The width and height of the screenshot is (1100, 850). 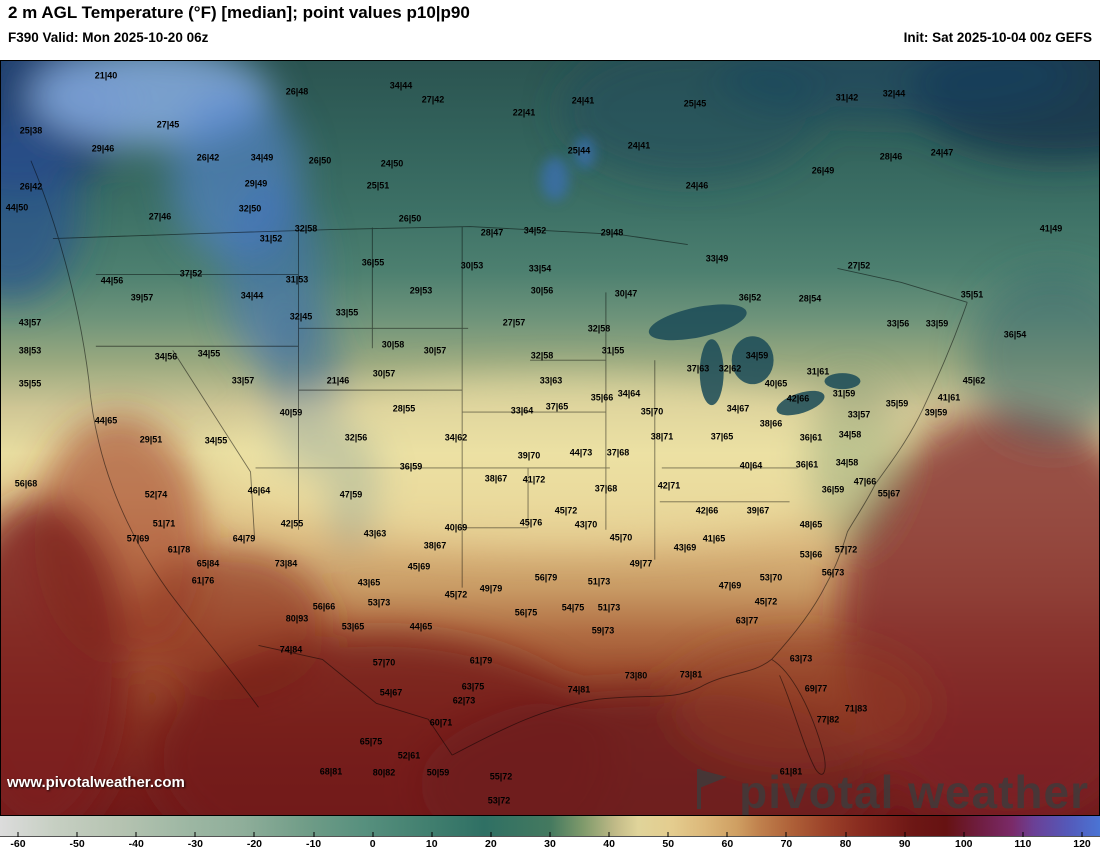 What do you see at coordinates (421, 290) in the screenshot?
I see `point-value: 29|53` at bounding box center [421, 290].